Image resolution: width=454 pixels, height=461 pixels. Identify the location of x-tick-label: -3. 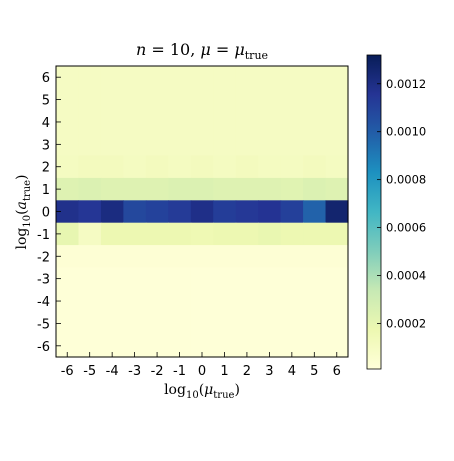
(134, 371).